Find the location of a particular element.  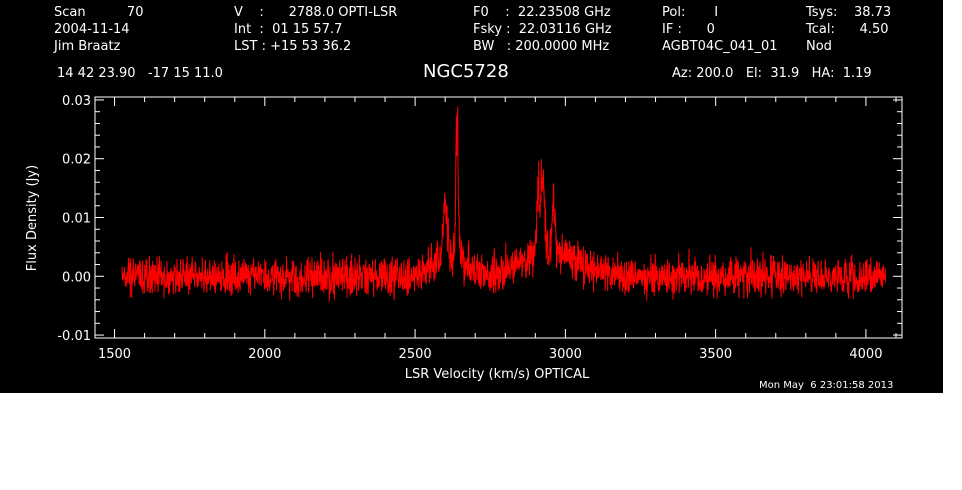

x-tick-label: 2000 is located at coordinates (264, 354).